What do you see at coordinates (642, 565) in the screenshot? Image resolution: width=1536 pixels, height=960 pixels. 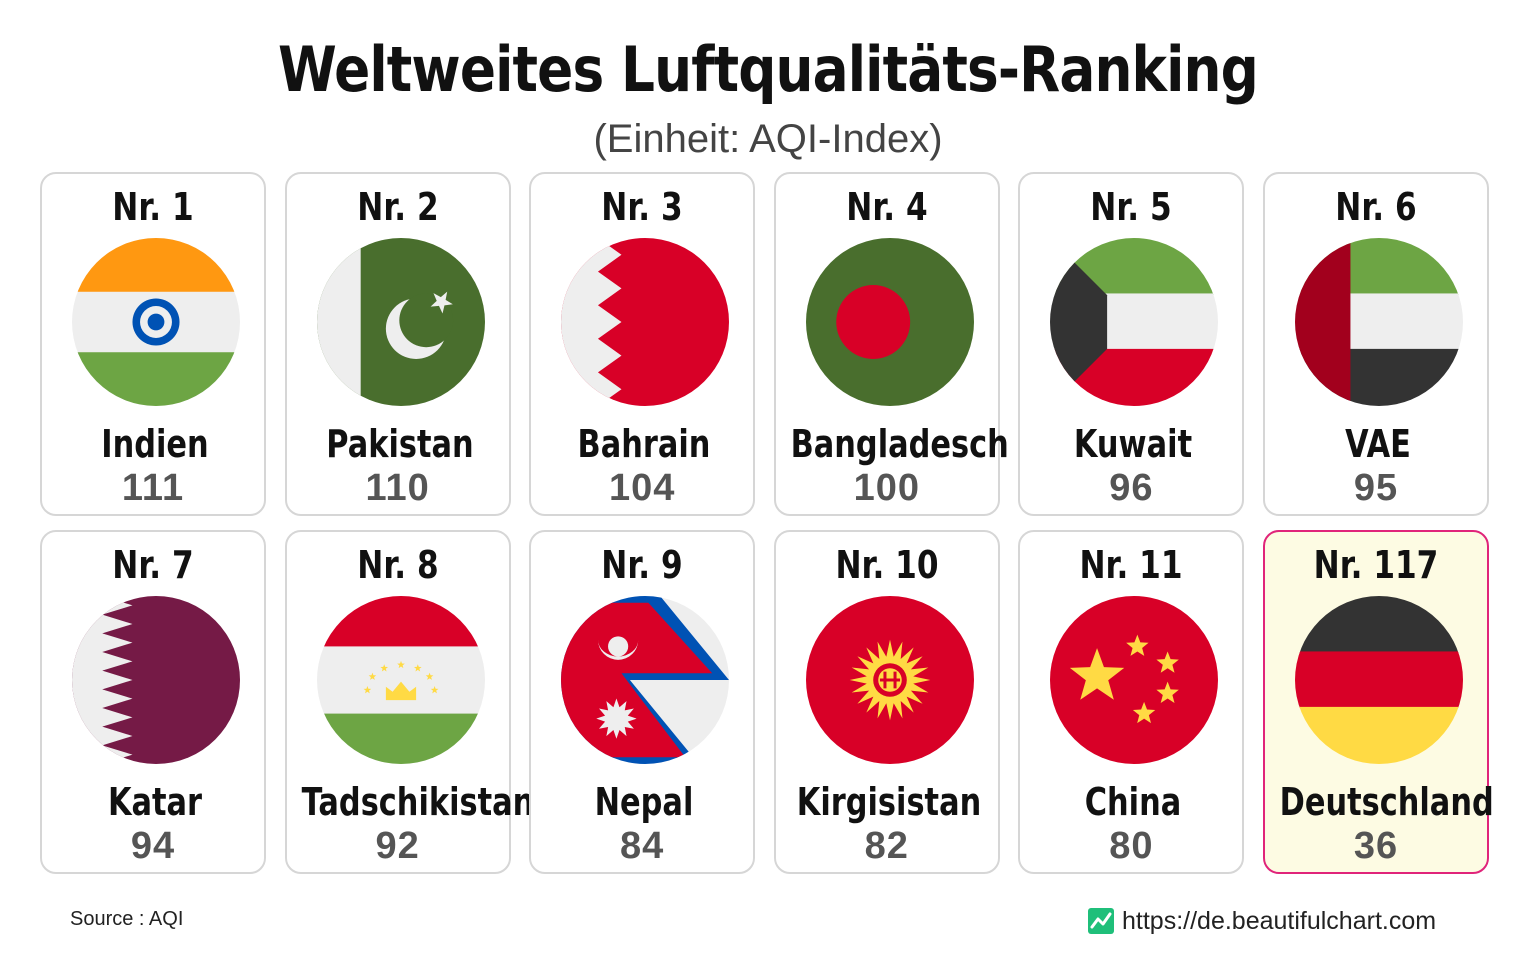 I see `rank-label: Nr. 9` at bounding box center [642, 565].